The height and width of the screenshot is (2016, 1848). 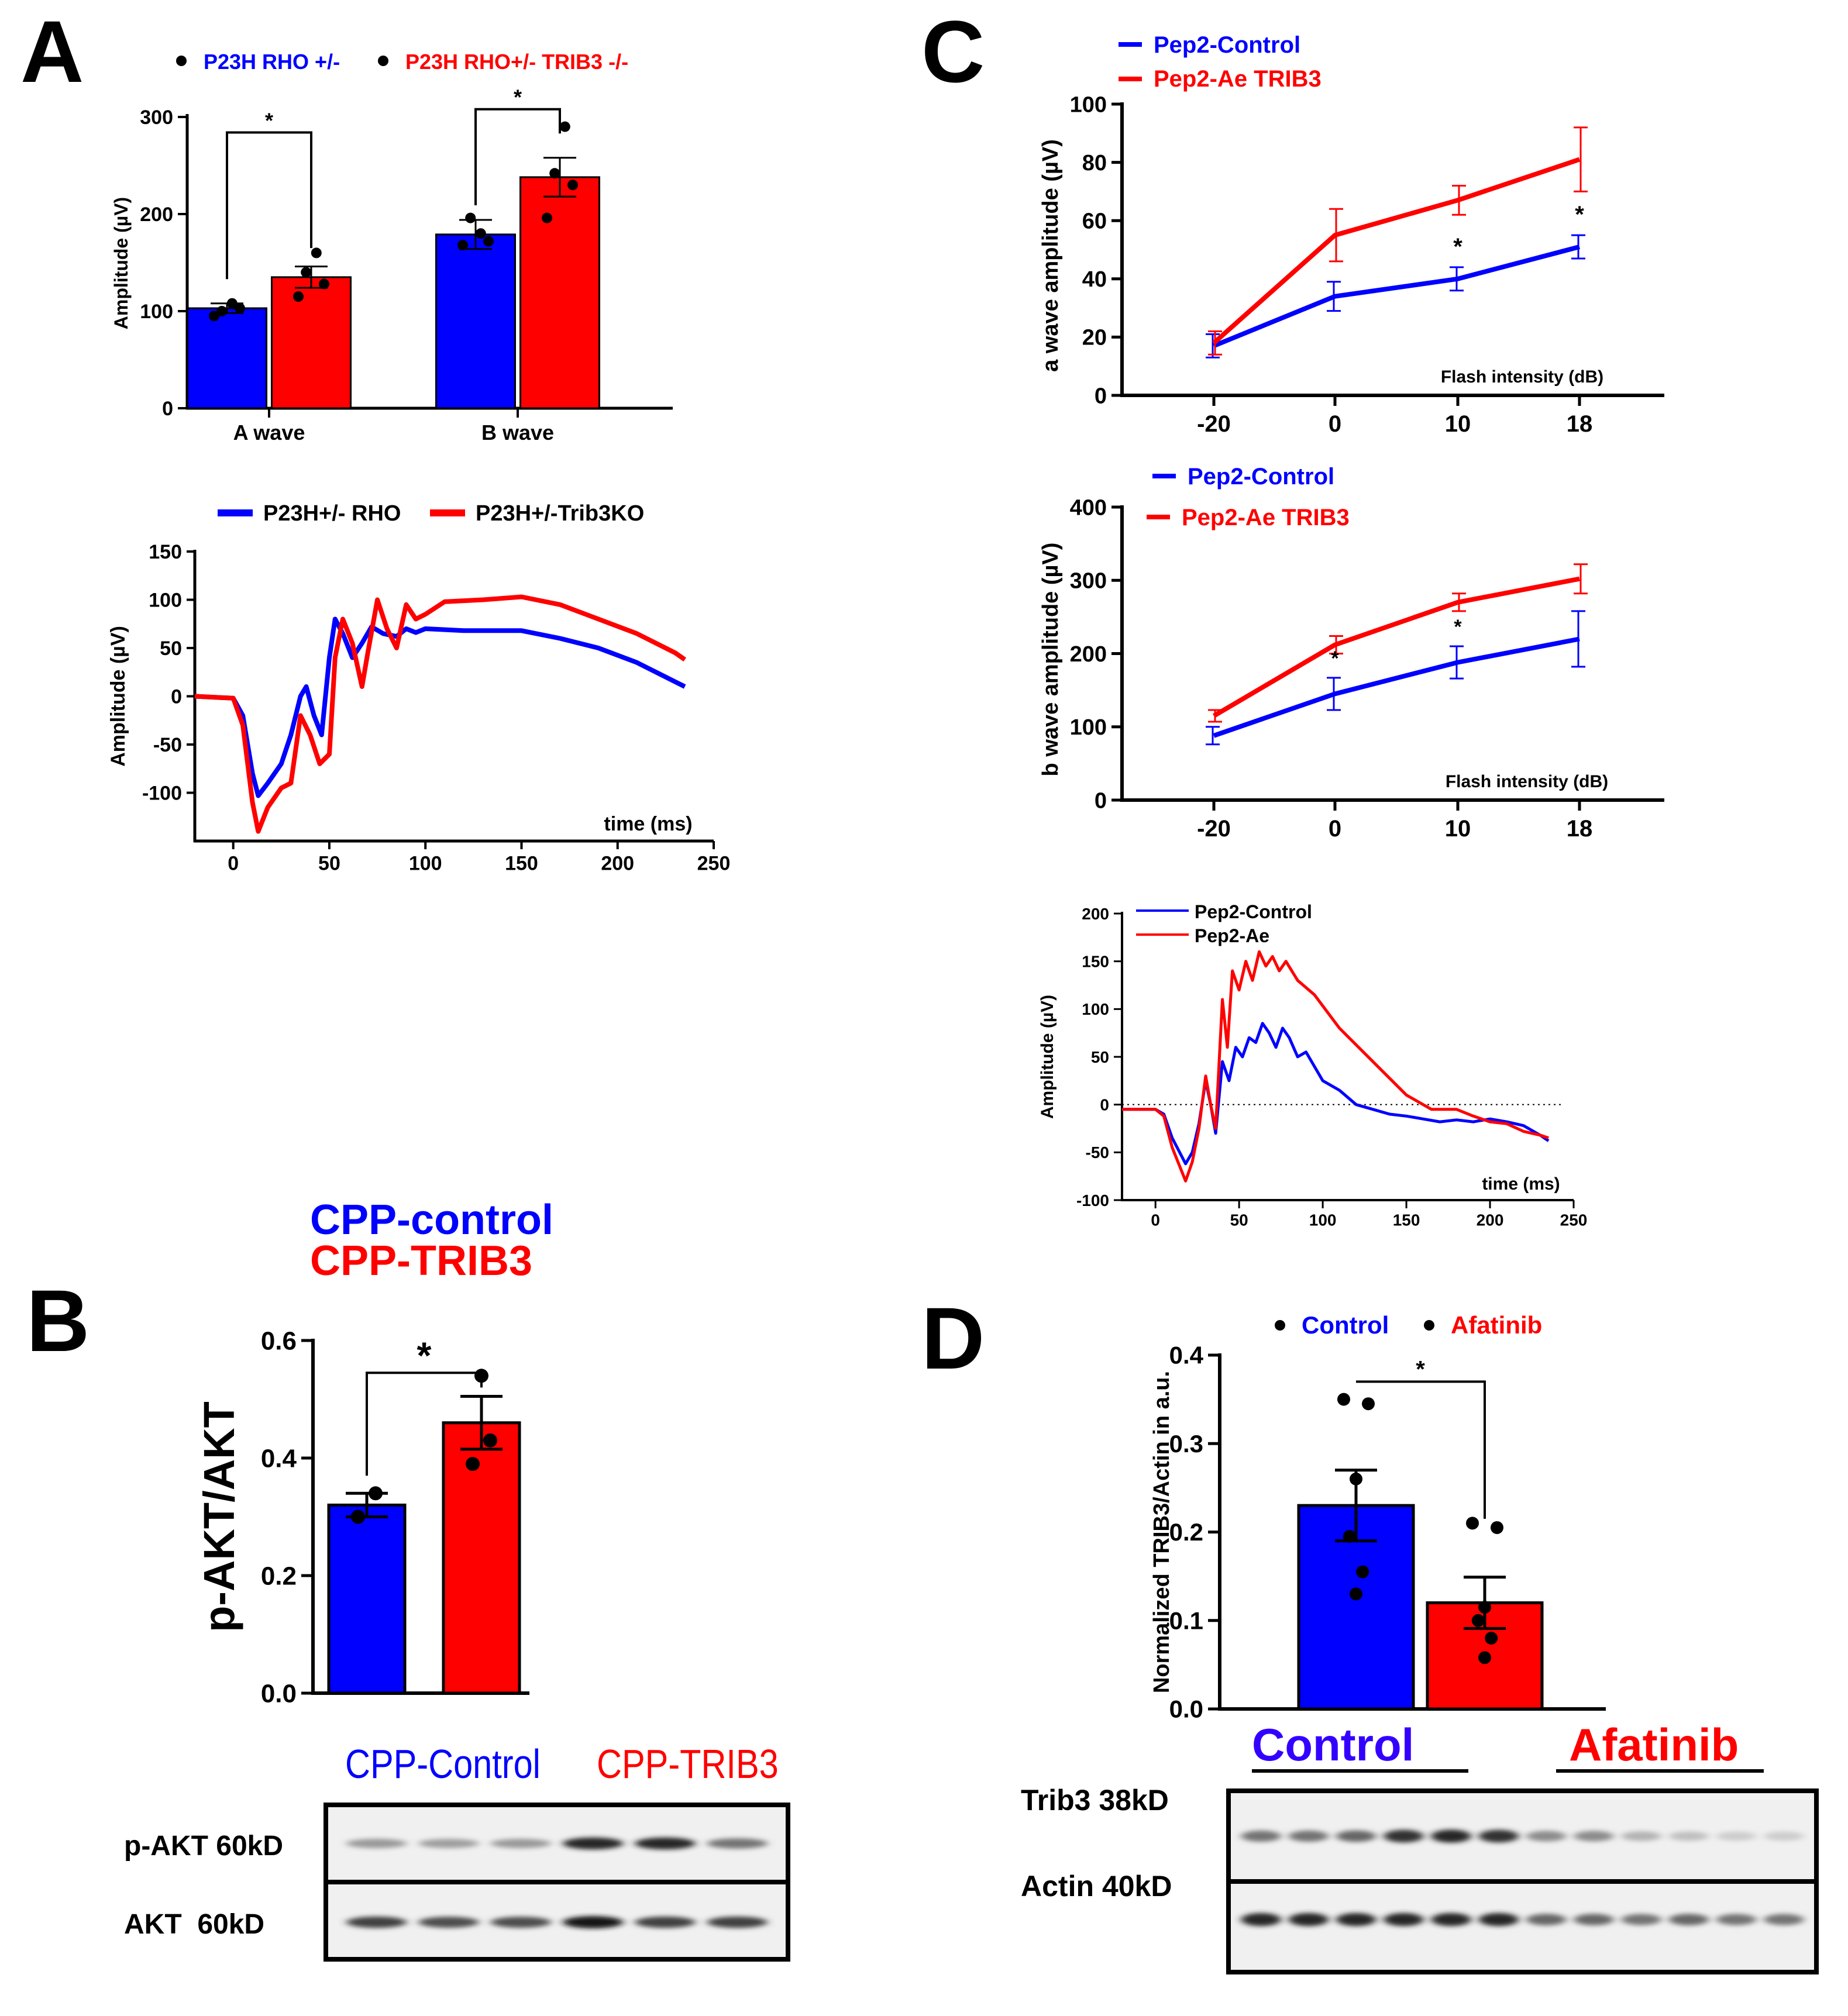 I want to click on blot-d-row-actin: Actin 40kD, so click(x=1096, y=1887).